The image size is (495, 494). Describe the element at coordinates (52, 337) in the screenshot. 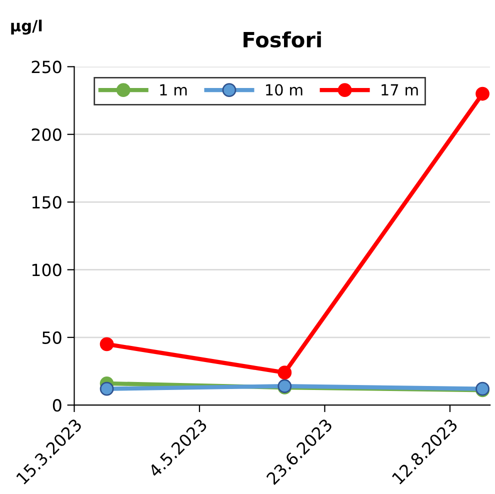

I see `y-tick-label: 50` at that location.